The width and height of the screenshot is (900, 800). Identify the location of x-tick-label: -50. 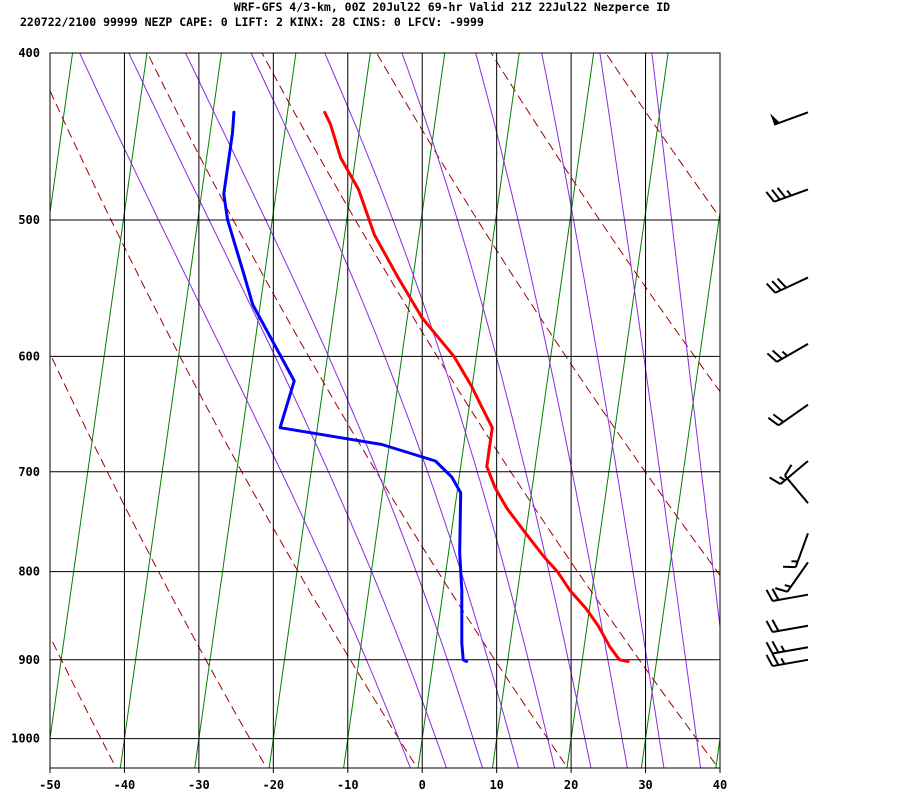
(50, 785).